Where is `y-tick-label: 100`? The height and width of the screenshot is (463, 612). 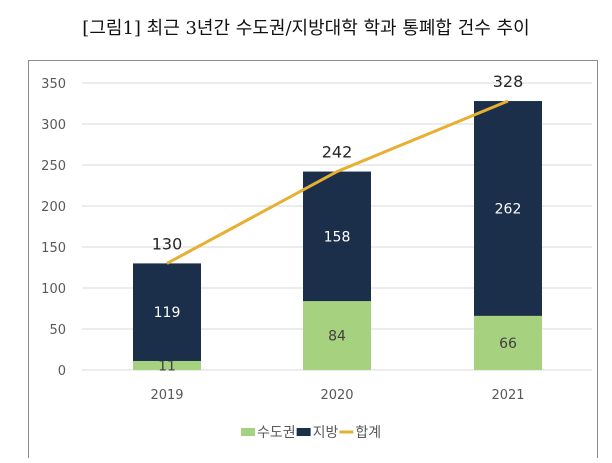
y-tick-label: 100 is located at coordinates (53, 289).